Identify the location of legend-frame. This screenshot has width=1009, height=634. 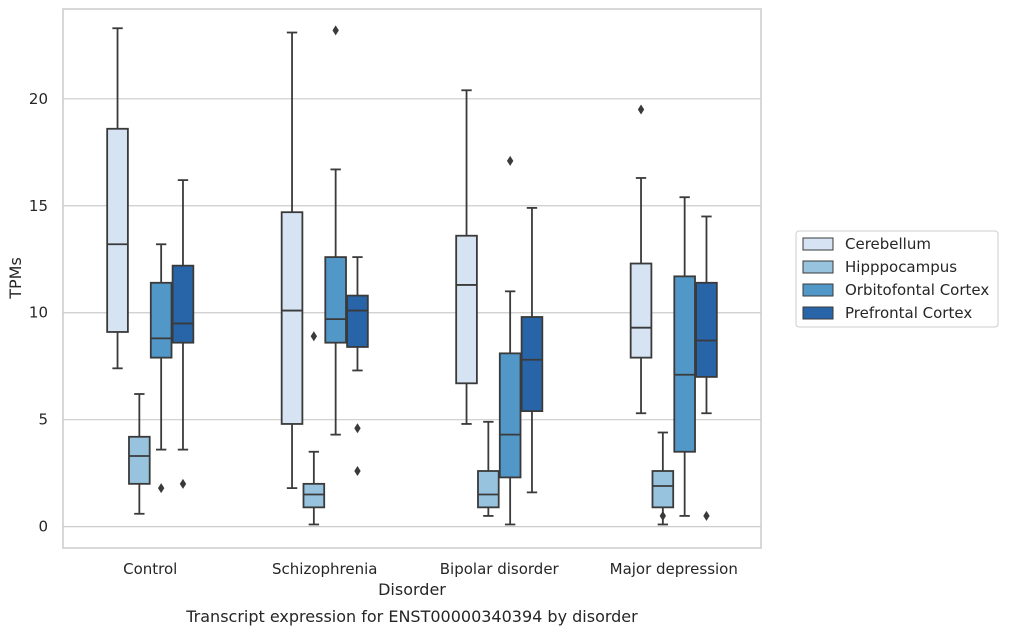
(897, 279).